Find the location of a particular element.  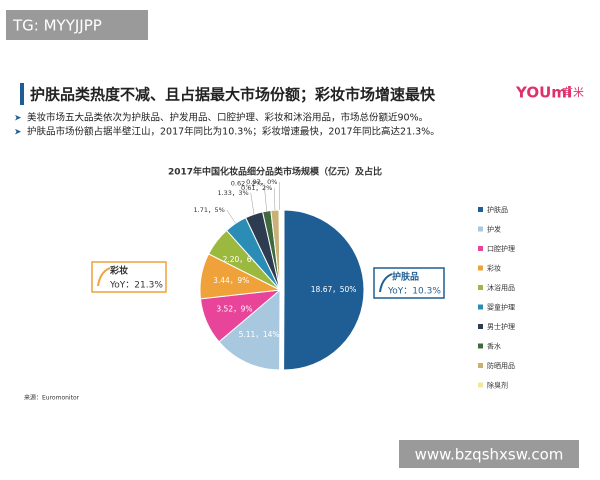

callout-label: 彩妆 is located at coordinates (118, 271).